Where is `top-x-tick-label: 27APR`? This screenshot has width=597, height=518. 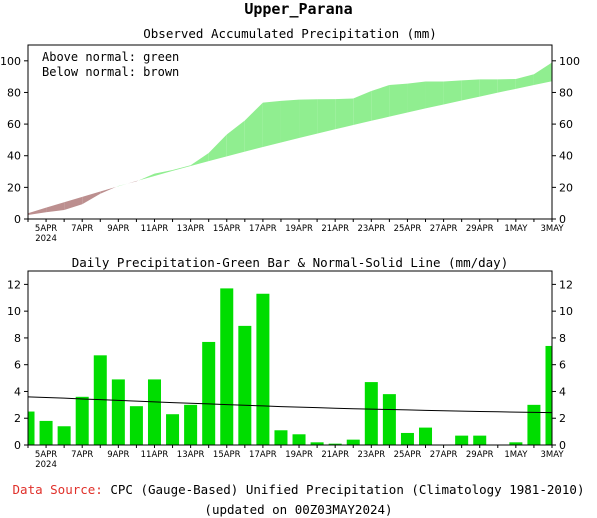 top-x-tick-label: 27APR is located at coordinates (444, 229).